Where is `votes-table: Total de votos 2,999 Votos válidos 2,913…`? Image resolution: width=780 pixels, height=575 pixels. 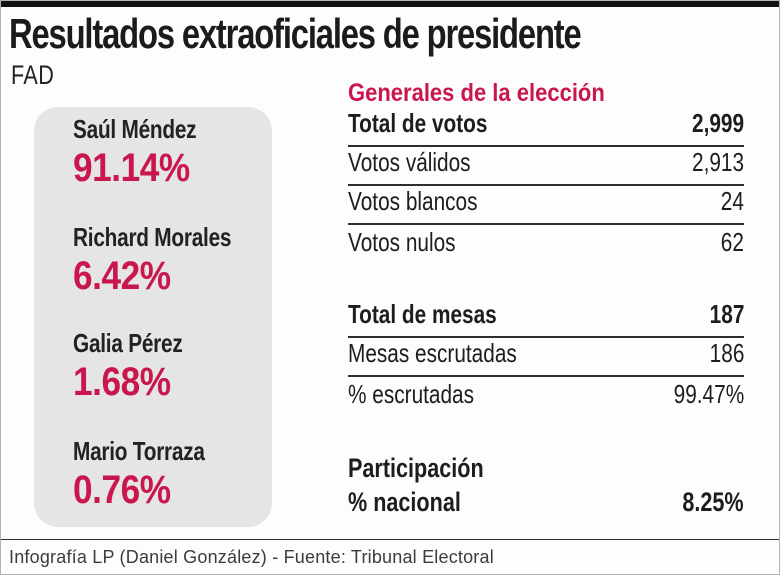 votes-table: Total de votos 2,999 Votos válidos 2,913… is located at coordinates (546, 186).